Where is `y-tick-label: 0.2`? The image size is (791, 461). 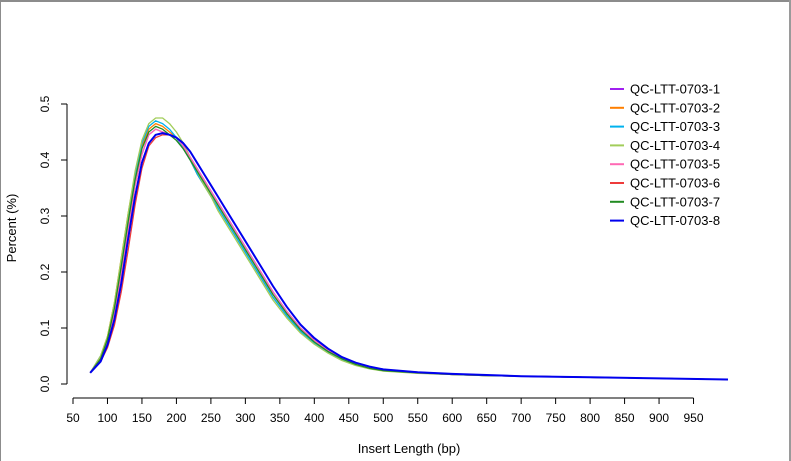 y-tick-label: 0.2 is located at coordinates (45, 271).